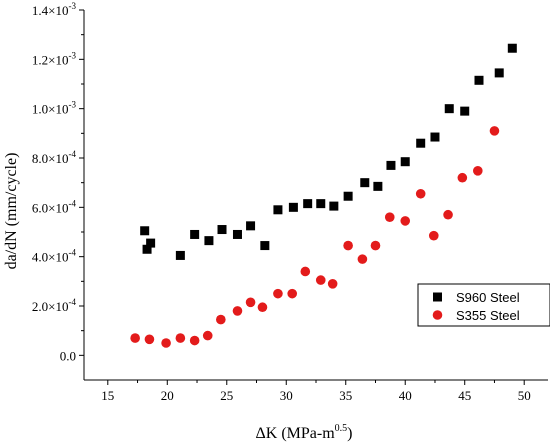 The height and width of the screenshot is (442, 550). Describe the element at coordinates (405, 395) in the screenshot. I see `x-tick-label: 40` at that location.